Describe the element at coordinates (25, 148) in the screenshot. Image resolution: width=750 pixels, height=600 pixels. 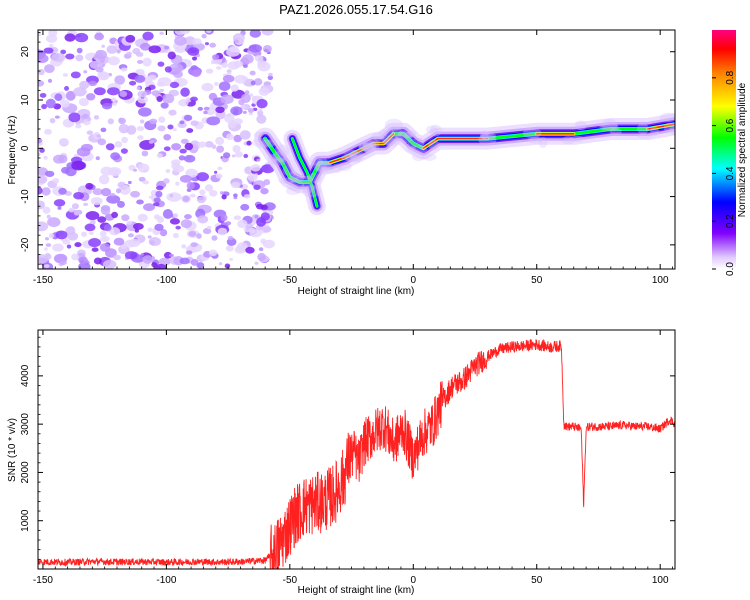
I see `y-tick-label: 0` at that location.